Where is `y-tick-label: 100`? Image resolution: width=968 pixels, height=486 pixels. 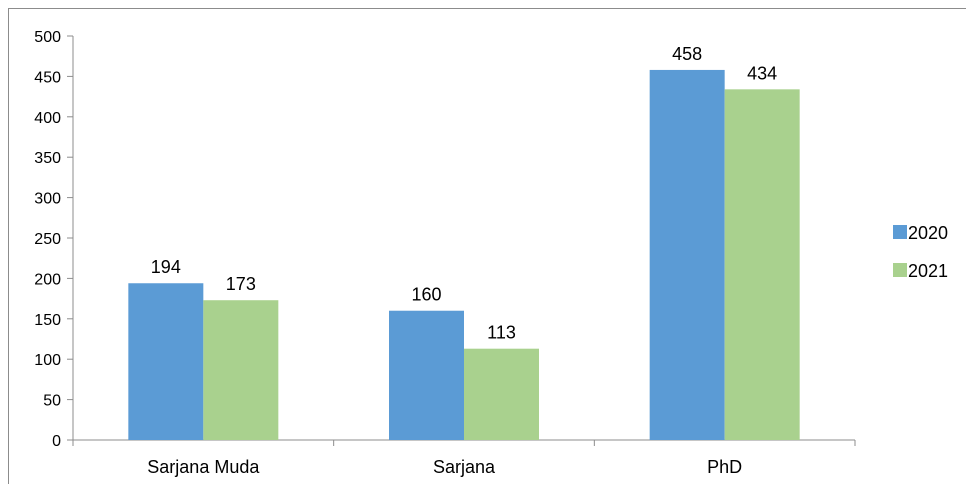 y-tick-label: 100 is located at coordinates (47, 360).